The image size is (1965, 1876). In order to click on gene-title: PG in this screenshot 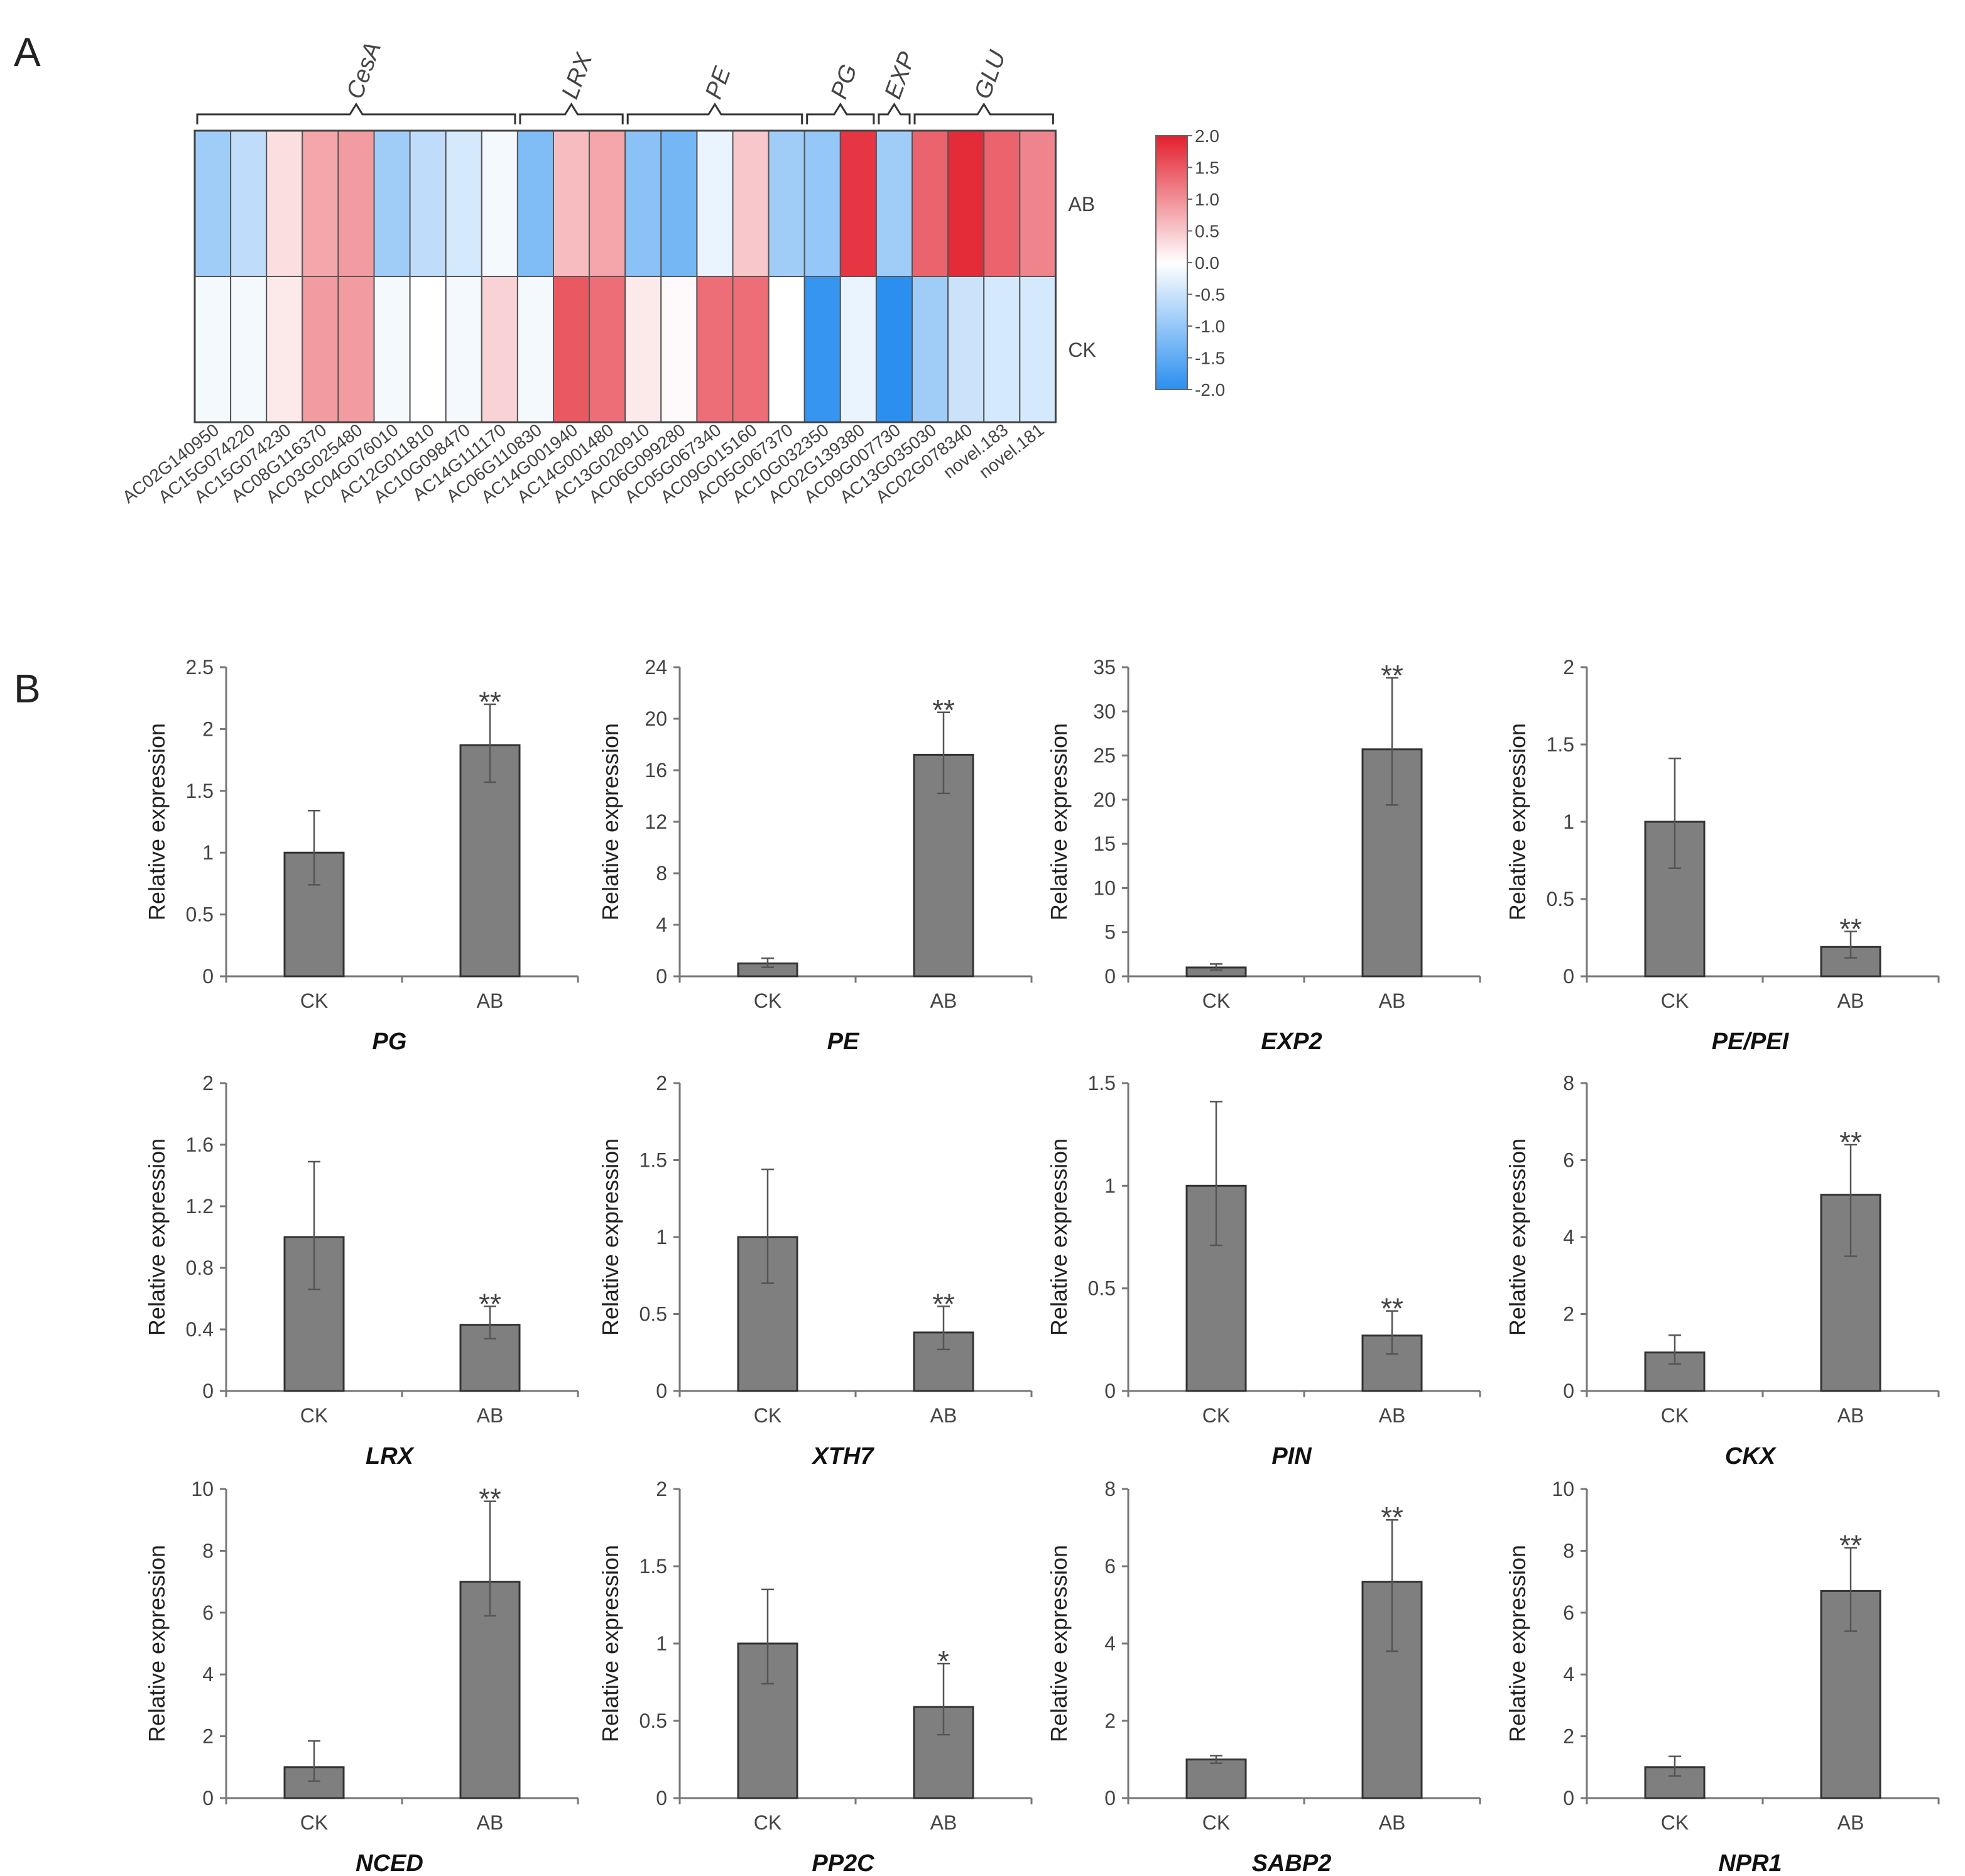, I will do `click(390, 1042)`.